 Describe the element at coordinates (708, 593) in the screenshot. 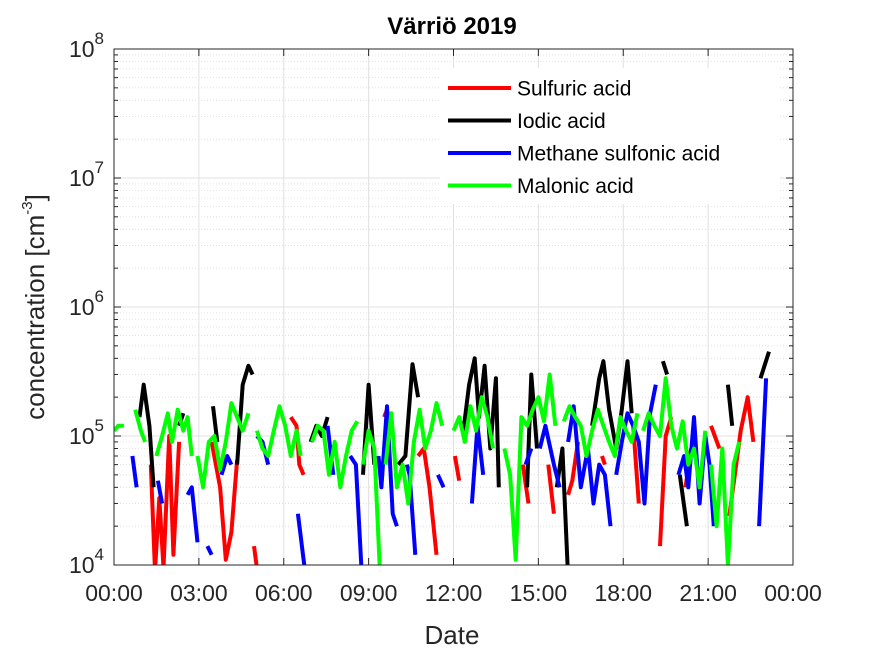

I see `x-tick-label: 21:00` at that location.